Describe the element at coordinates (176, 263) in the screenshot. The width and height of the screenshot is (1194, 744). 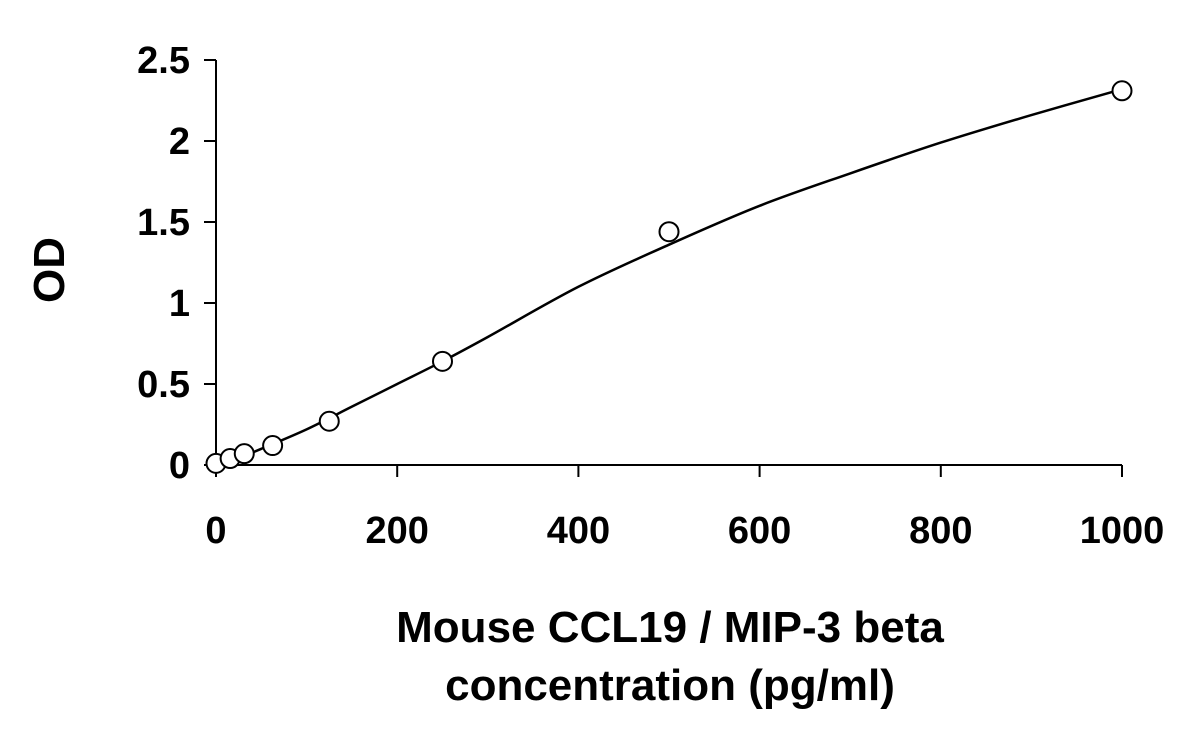
I see `y-ticks: 0 0.5 1 1.5 2 2.5` at that location.